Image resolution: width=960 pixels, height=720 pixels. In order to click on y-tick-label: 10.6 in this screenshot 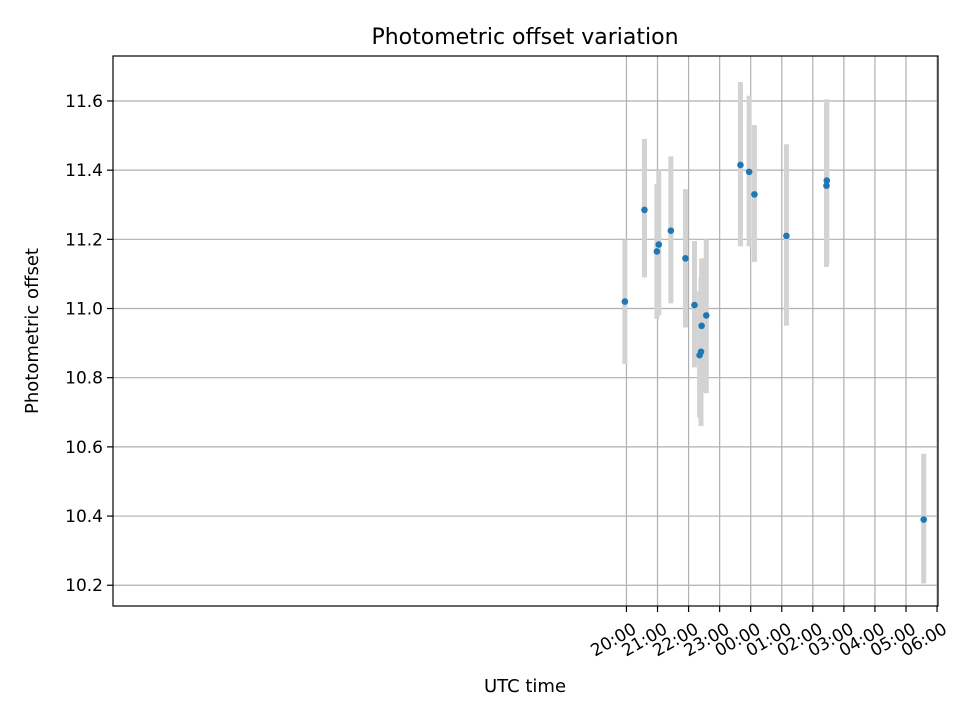, I will do `click(84, 448)`.